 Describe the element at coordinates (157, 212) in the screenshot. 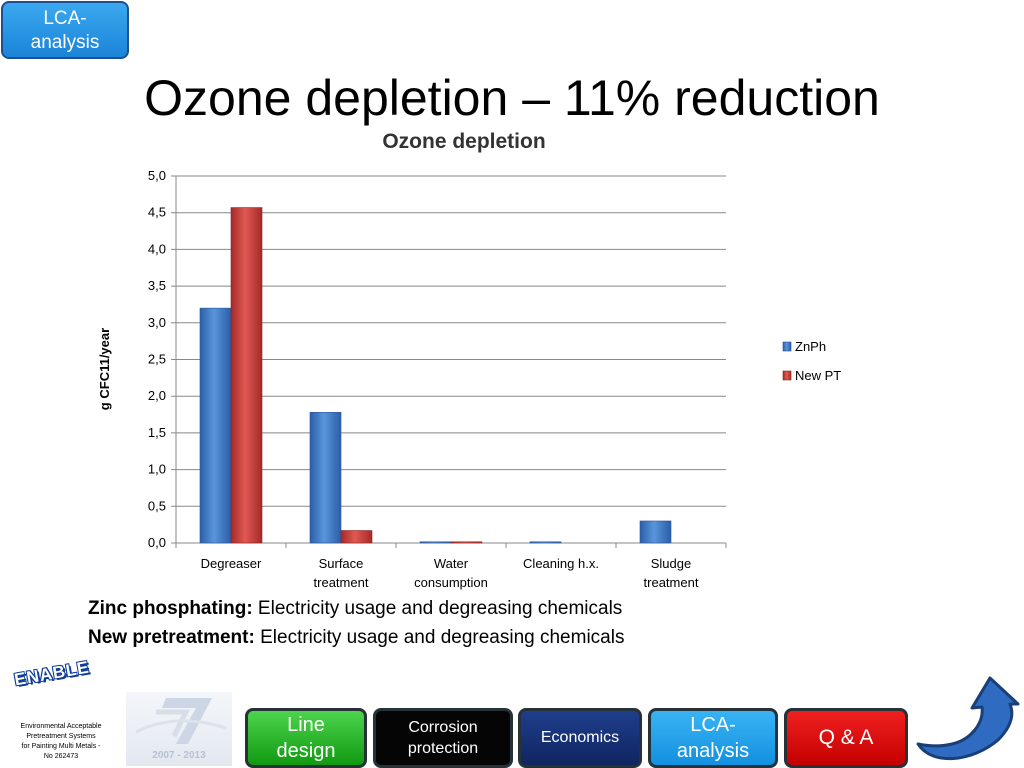

I see `y-tick-label: 4,5` at that location.